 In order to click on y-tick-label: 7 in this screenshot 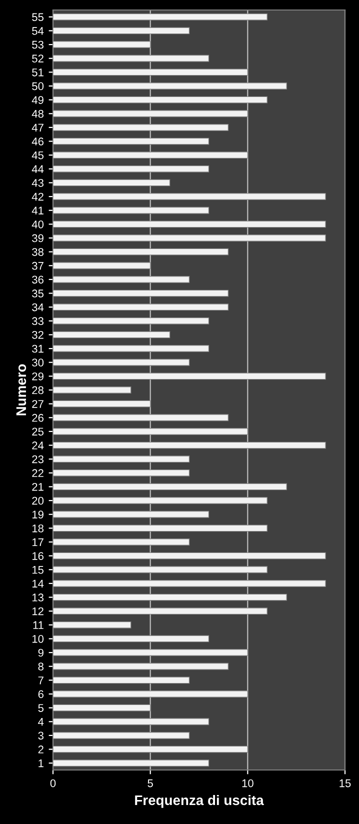, I will do `click(41, 680)`.